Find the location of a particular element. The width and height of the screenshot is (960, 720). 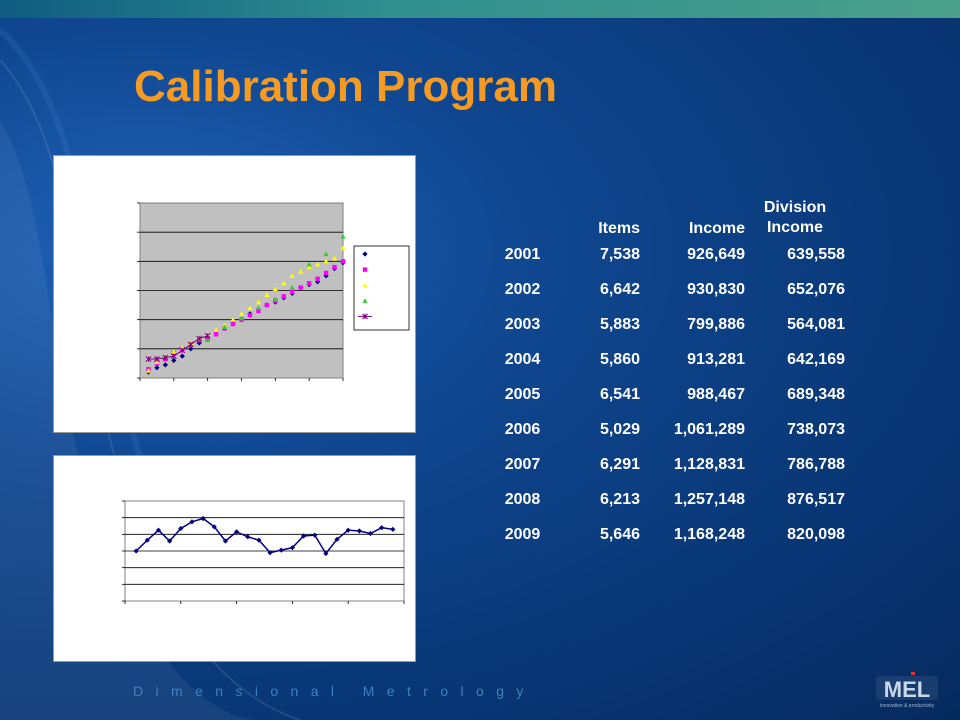

logo-text: MEL is located at coordinates (907, 689).